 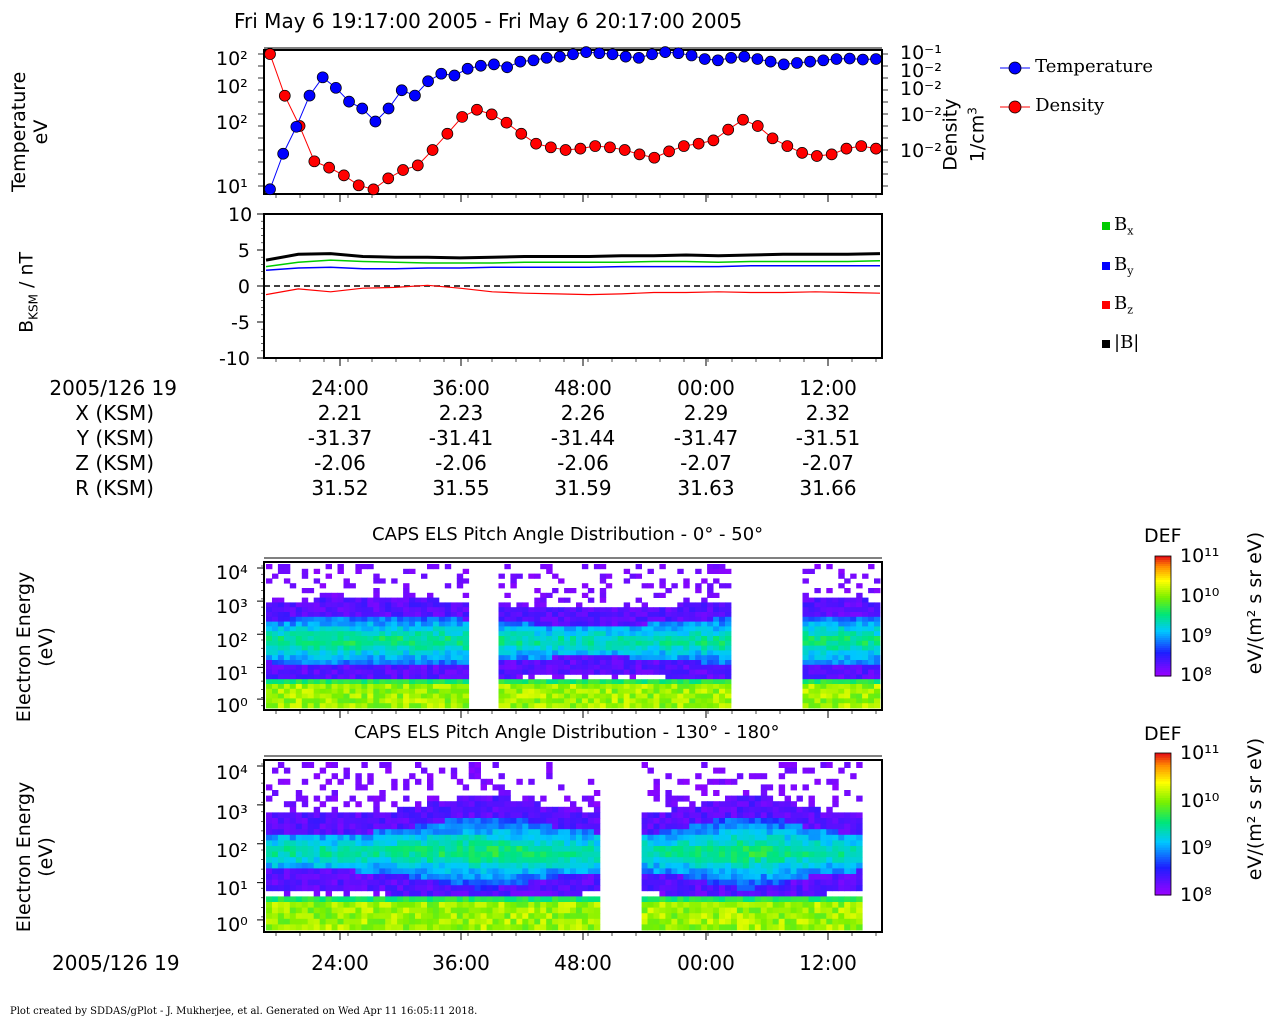 I want to click on eph-y-2: -31.44, so click(x=583, y=438).